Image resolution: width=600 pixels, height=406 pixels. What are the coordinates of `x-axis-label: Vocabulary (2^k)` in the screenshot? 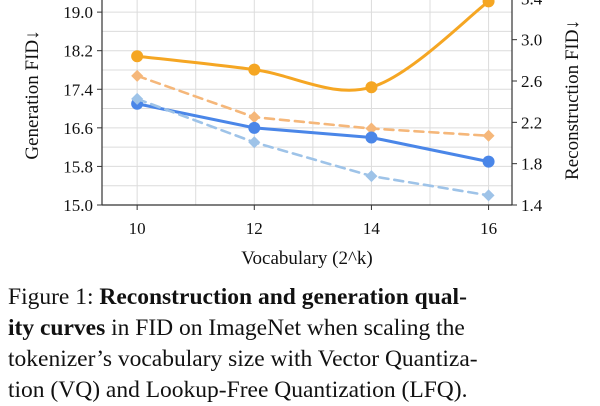 It's located at (307, 258).